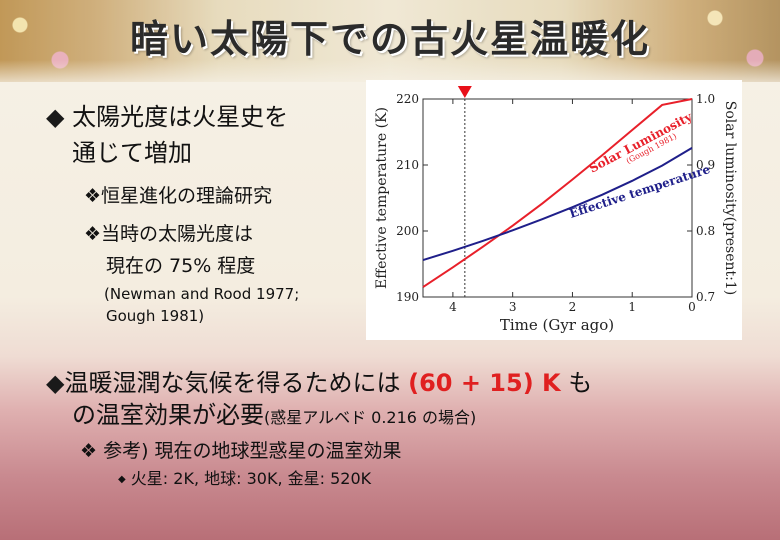 The height and width of the screenshot is (540, 780). What do you see at coordinates (513, 307) in the screenshot?
I see `x-tick-label: 3` at bounding box center [513, 307].